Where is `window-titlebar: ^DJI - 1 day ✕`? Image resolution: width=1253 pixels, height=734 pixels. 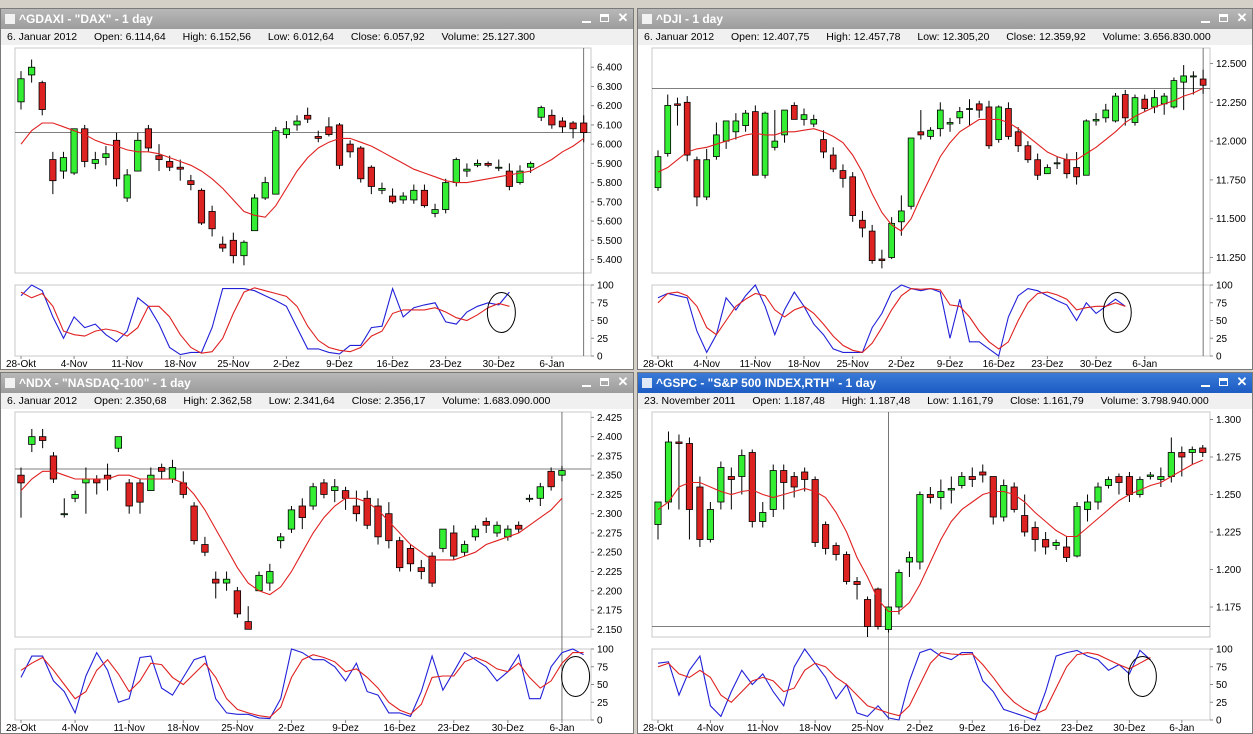
window-titlebar: ^DJI - 1 day ✕ is located at coordinates (945, 19).